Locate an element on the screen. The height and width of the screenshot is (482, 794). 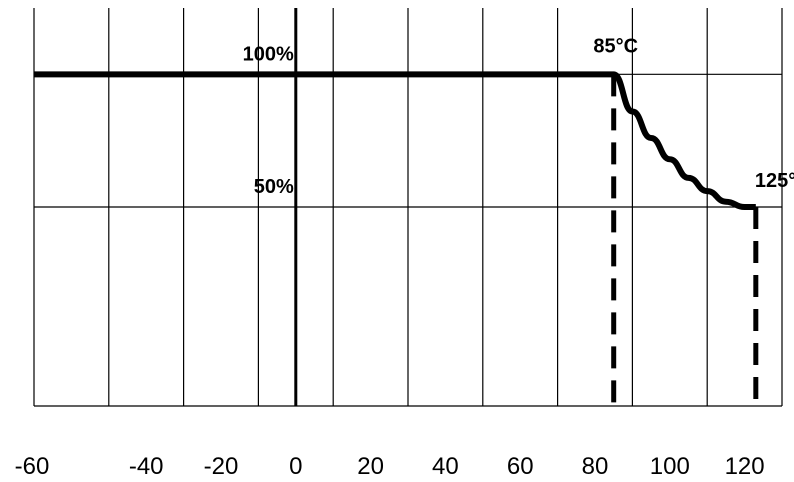
reference-lines is located at coordinates (685, 240).